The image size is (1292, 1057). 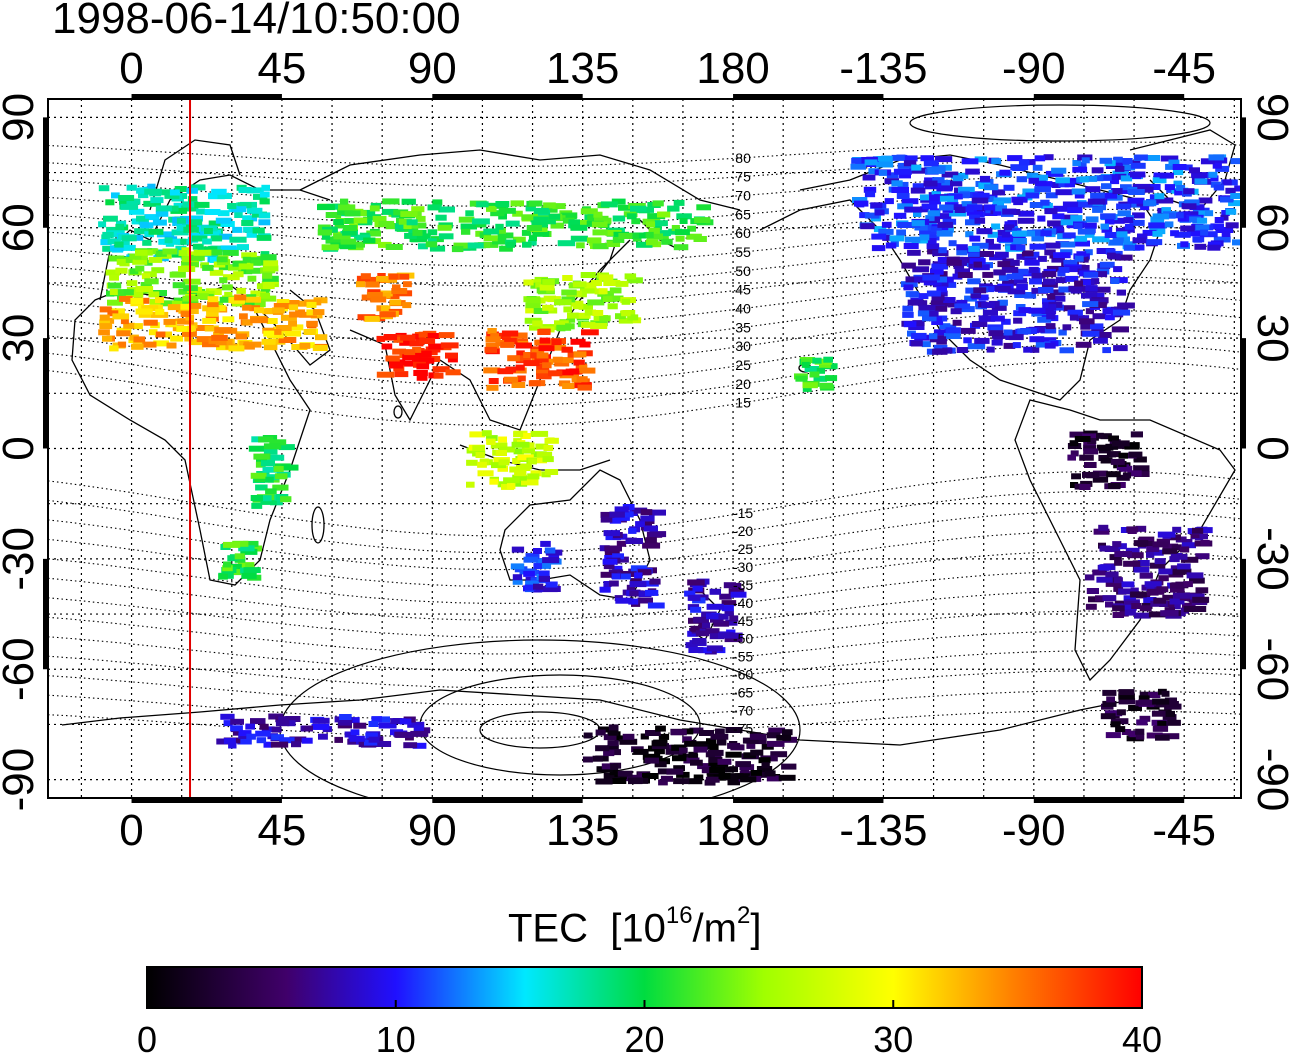 What do you see at coordinates (743, 271) in the screenshot?
I see `contour-label: 50` at bounding box center [743, 271].